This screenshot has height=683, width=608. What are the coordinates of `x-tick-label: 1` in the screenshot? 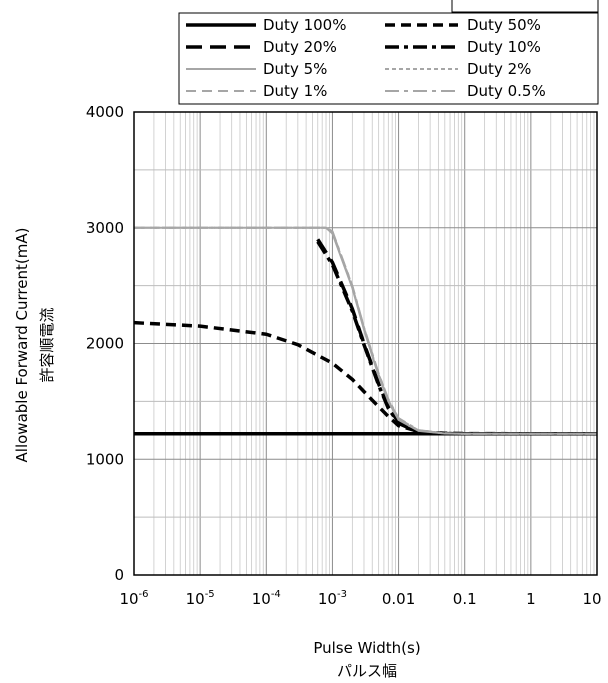 It's located at (531, 599).